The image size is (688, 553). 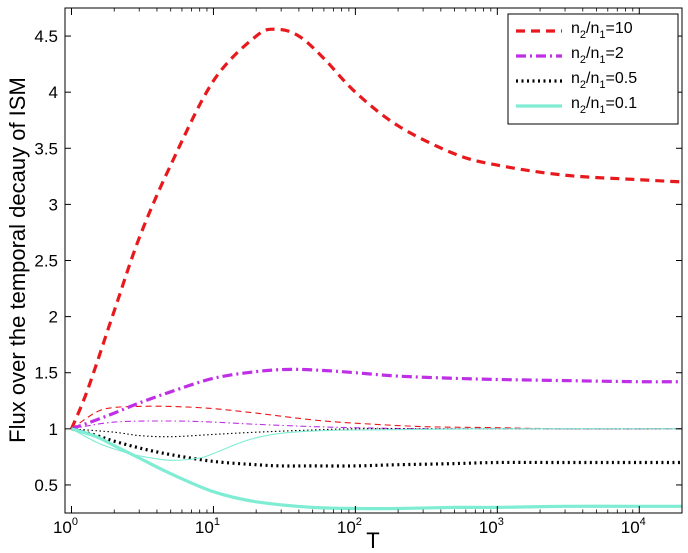 What do you see at coordinates (53, 204) in the screenshot?
I see `y-tick-label-5: 3` at bounding box center [53, 204].